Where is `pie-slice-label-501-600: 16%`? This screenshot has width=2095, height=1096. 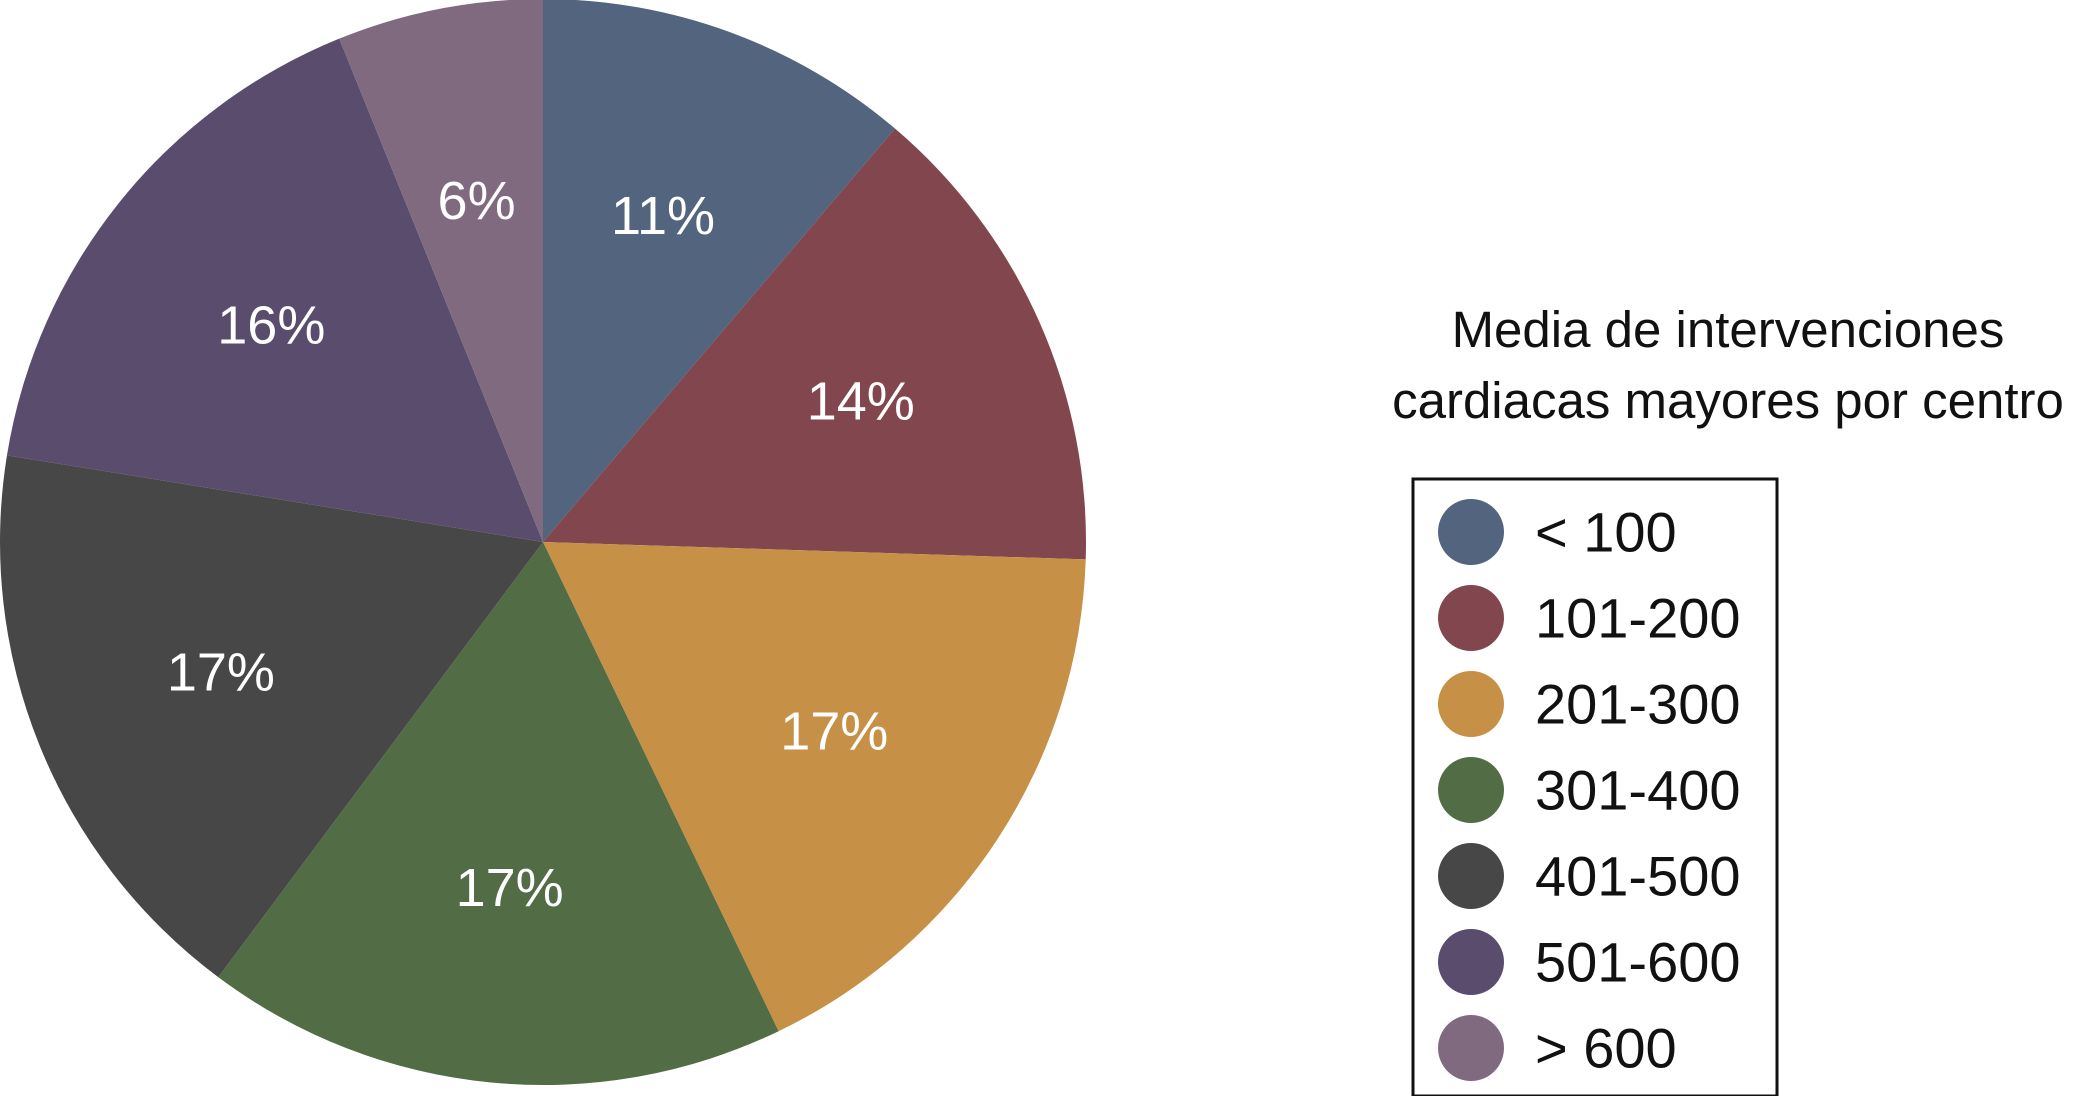
pie-slice-label-501-600: 16% is located at coordinates (271, 325).